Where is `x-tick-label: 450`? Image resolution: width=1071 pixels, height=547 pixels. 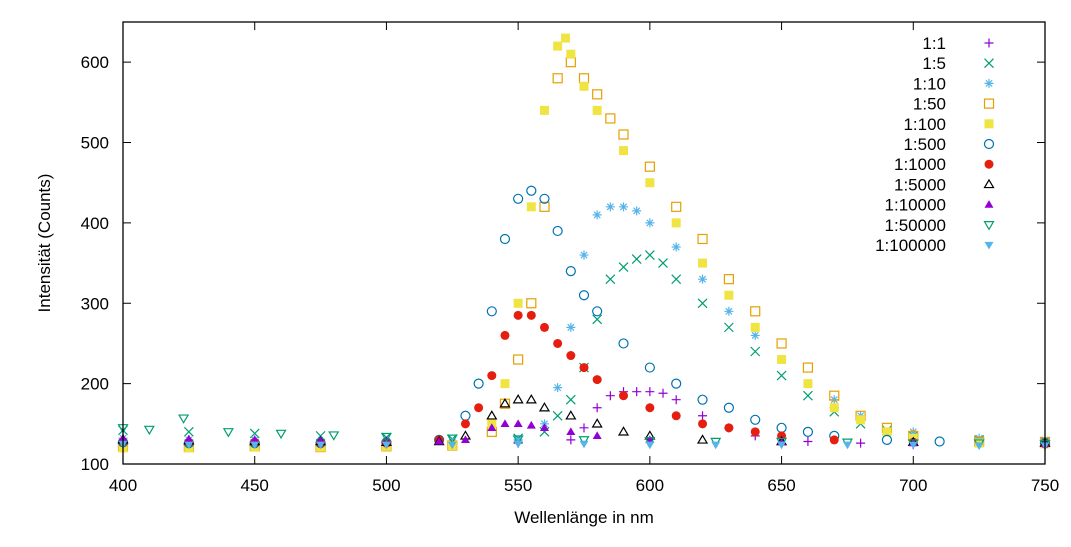
x-tick-label: 450 is located at coordinates (255, 485).